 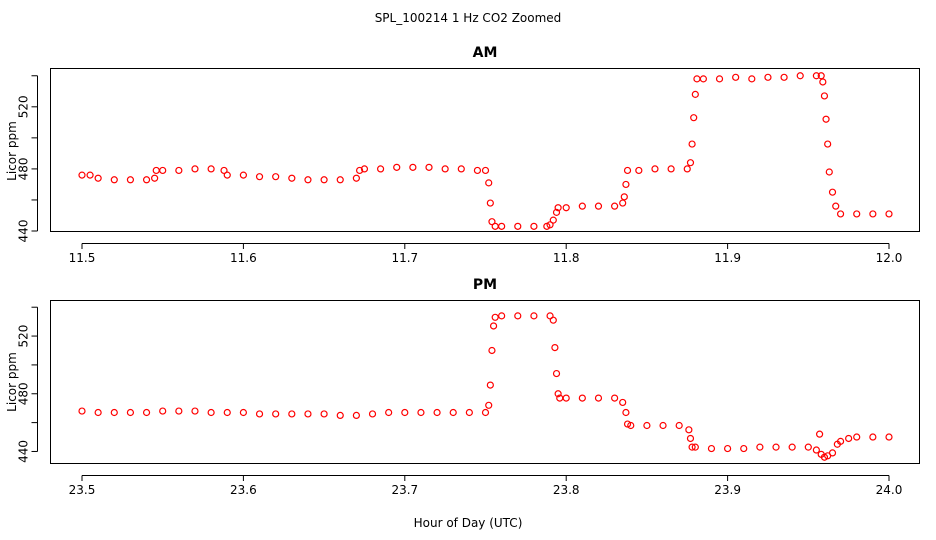 What do you see at coordinates (727, 490) in the screenshot?
I see `panel-pm-x-tick-label: 23.9` at bounding box center [727, 490].